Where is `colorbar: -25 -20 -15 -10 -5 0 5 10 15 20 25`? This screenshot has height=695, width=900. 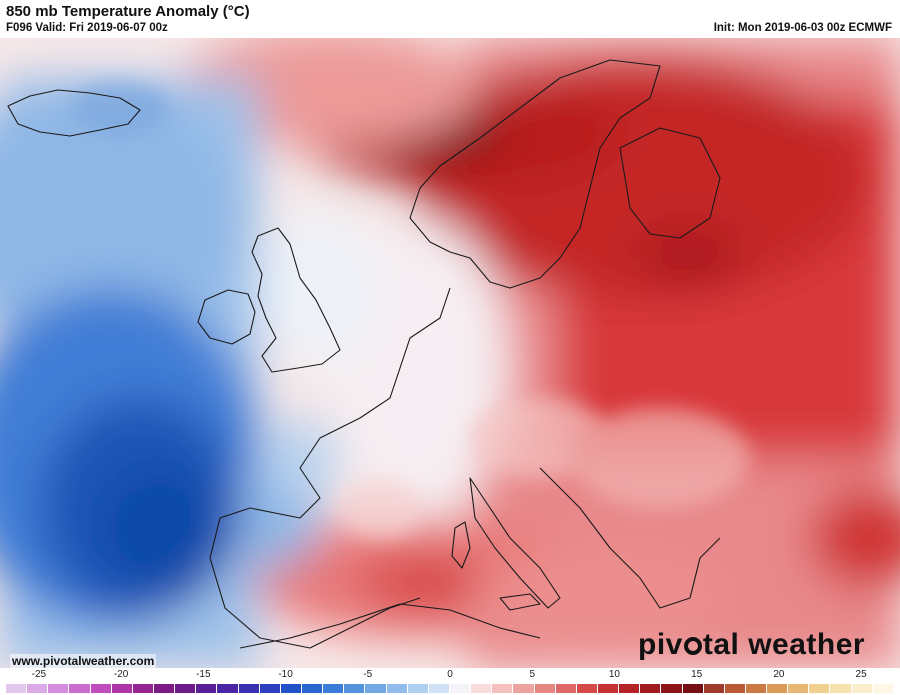
colorbar: -25 -20 -15 -10 -5 0 5 10 15 20 25 is located at coordinates (450, 681).